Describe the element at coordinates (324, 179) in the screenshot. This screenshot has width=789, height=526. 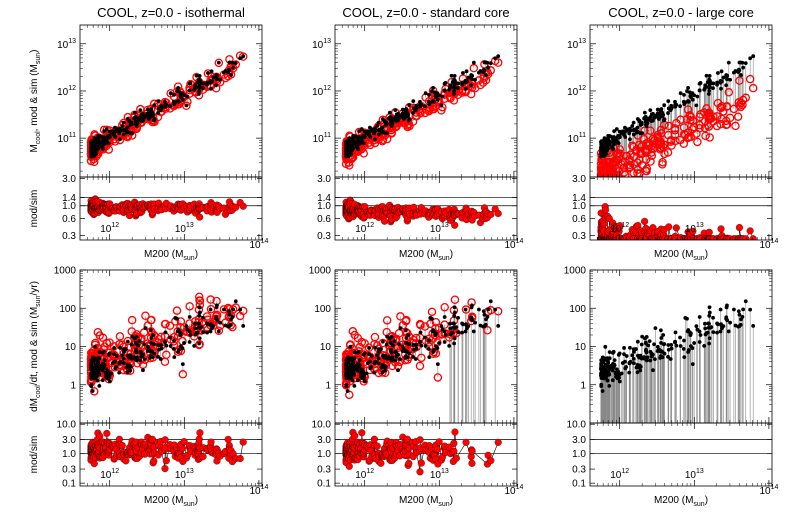
I see `ratio-tick-label: 3.0` at that location.